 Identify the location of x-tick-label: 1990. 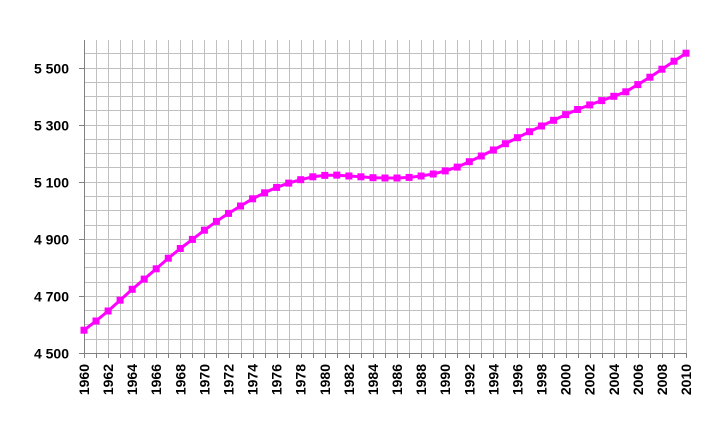
(445, 379).